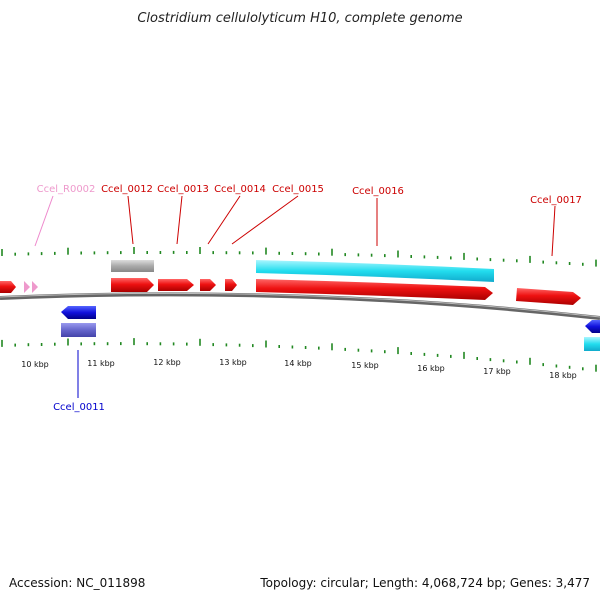  What do you see at coordinates (431, 368) in the screenshot?
I see `scale-label: 16 kbp` at bounding box center [431, 368].